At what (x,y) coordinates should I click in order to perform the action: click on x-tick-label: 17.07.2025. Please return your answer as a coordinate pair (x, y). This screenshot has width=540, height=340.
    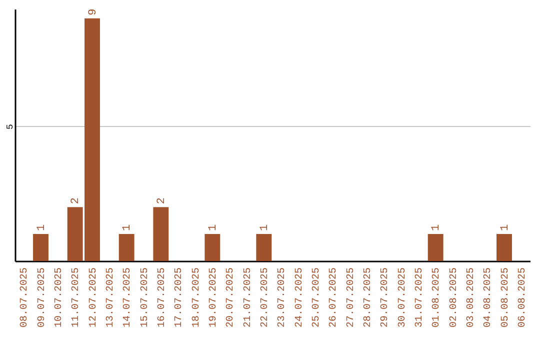
    Looking at the image, I should click on (180, 298).